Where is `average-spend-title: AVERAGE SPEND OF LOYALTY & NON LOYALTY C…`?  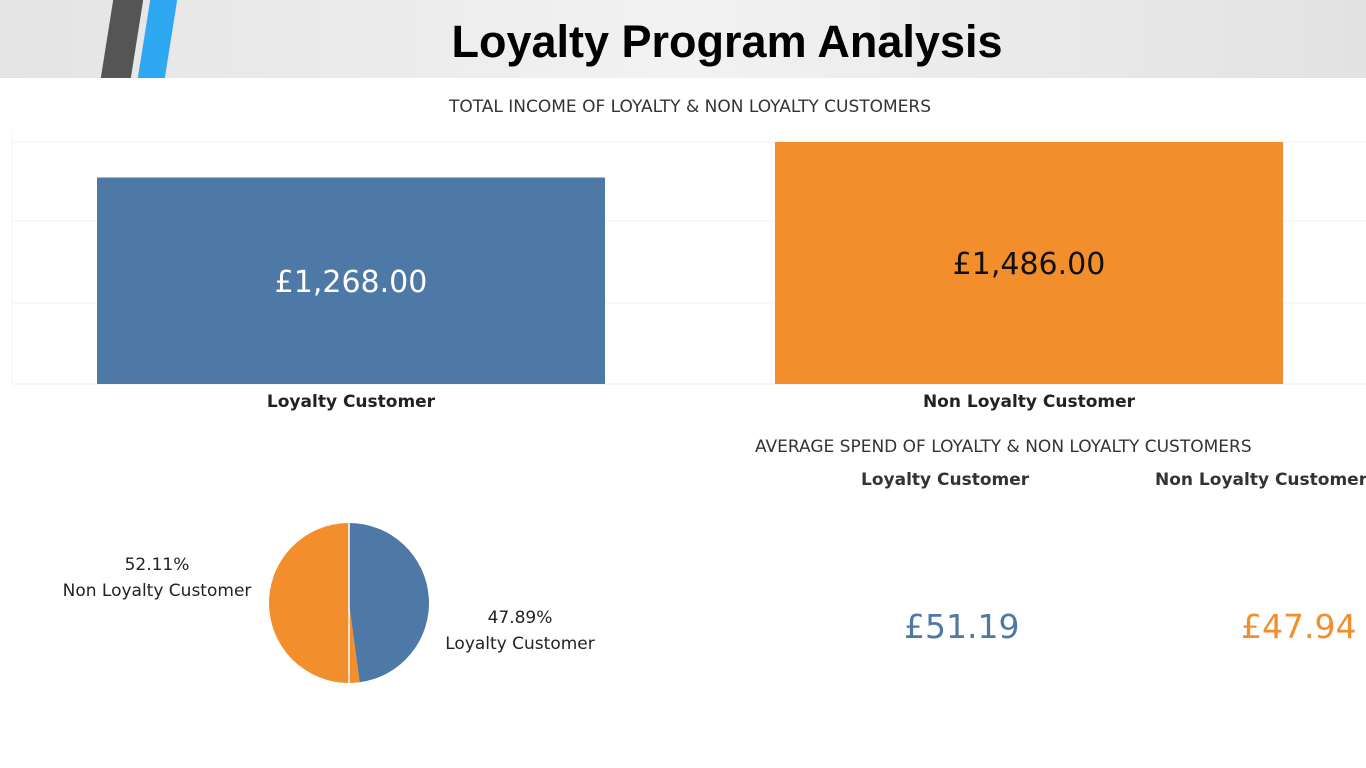 average-spend-title: AVERAGE SPEND OF LOYALTY & NON LOYALTY C… is located at coordinates (1003, 447).